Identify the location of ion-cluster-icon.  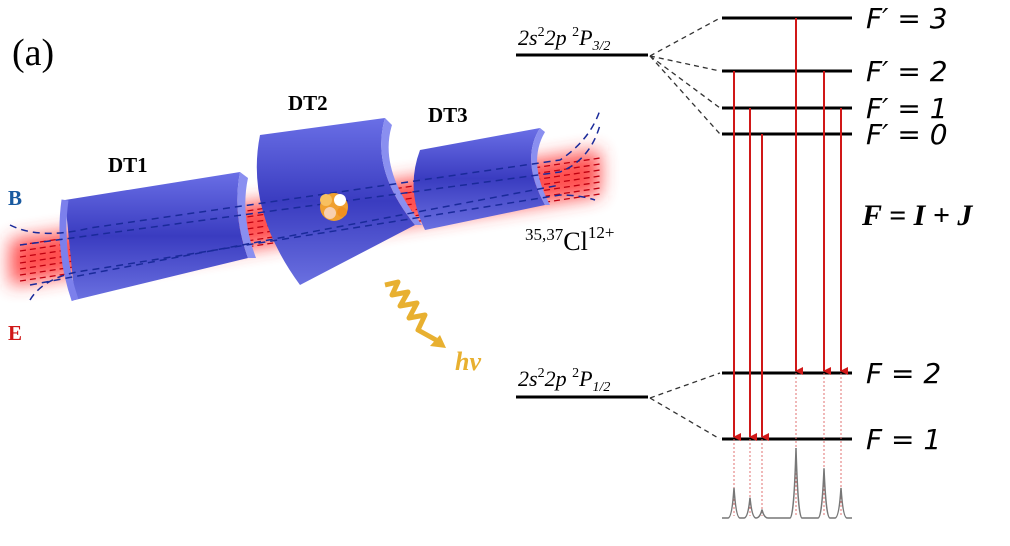
(334, 207).